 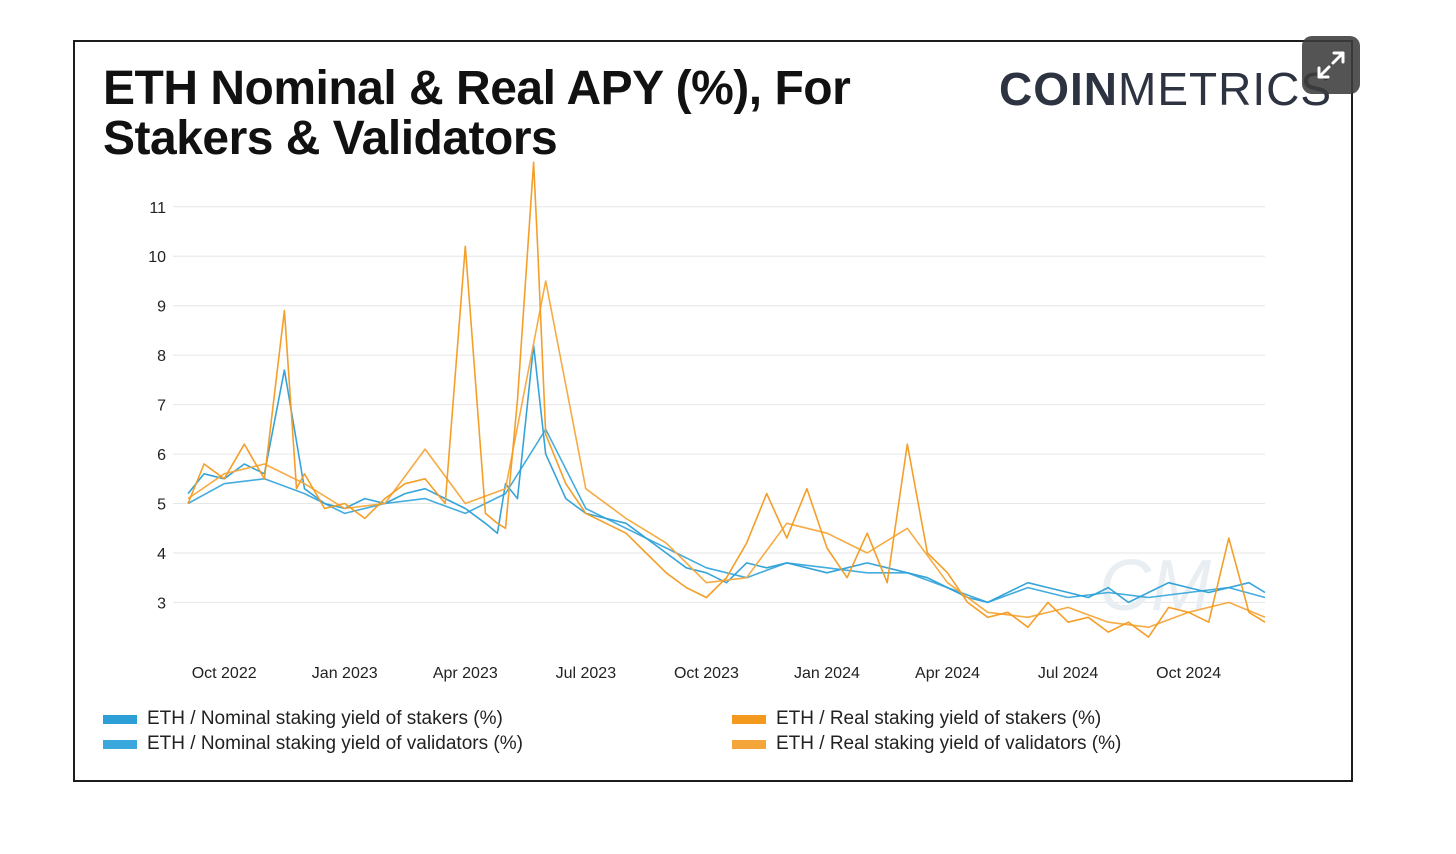 I want to click on legend-item-real-stakers: ETH / Real staking yield of stakers (%), so click(x=916, y=719).